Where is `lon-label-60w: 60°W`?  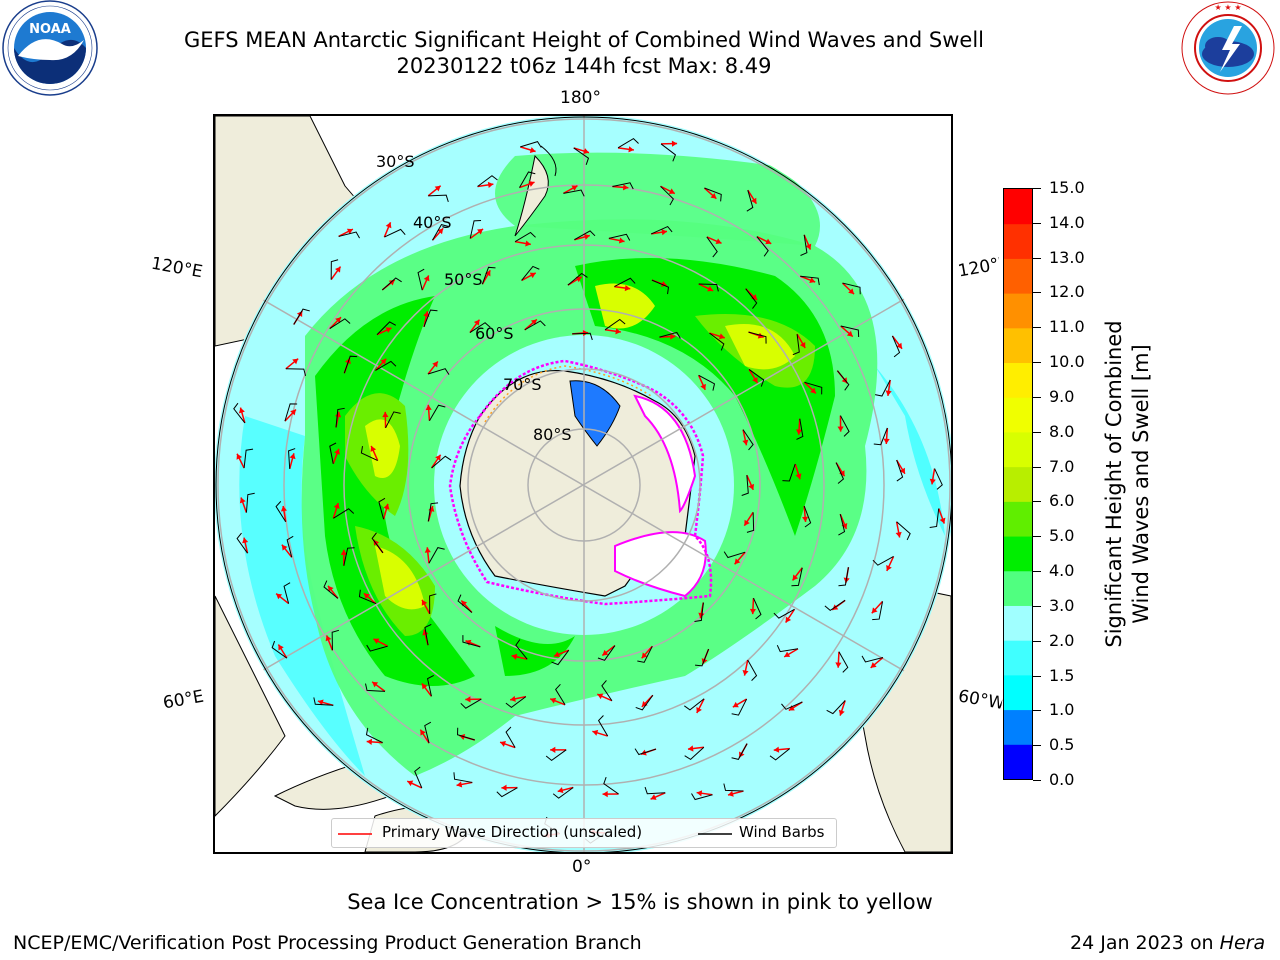
lon-label-60w: 60°W is located at coordinates (980, 700).